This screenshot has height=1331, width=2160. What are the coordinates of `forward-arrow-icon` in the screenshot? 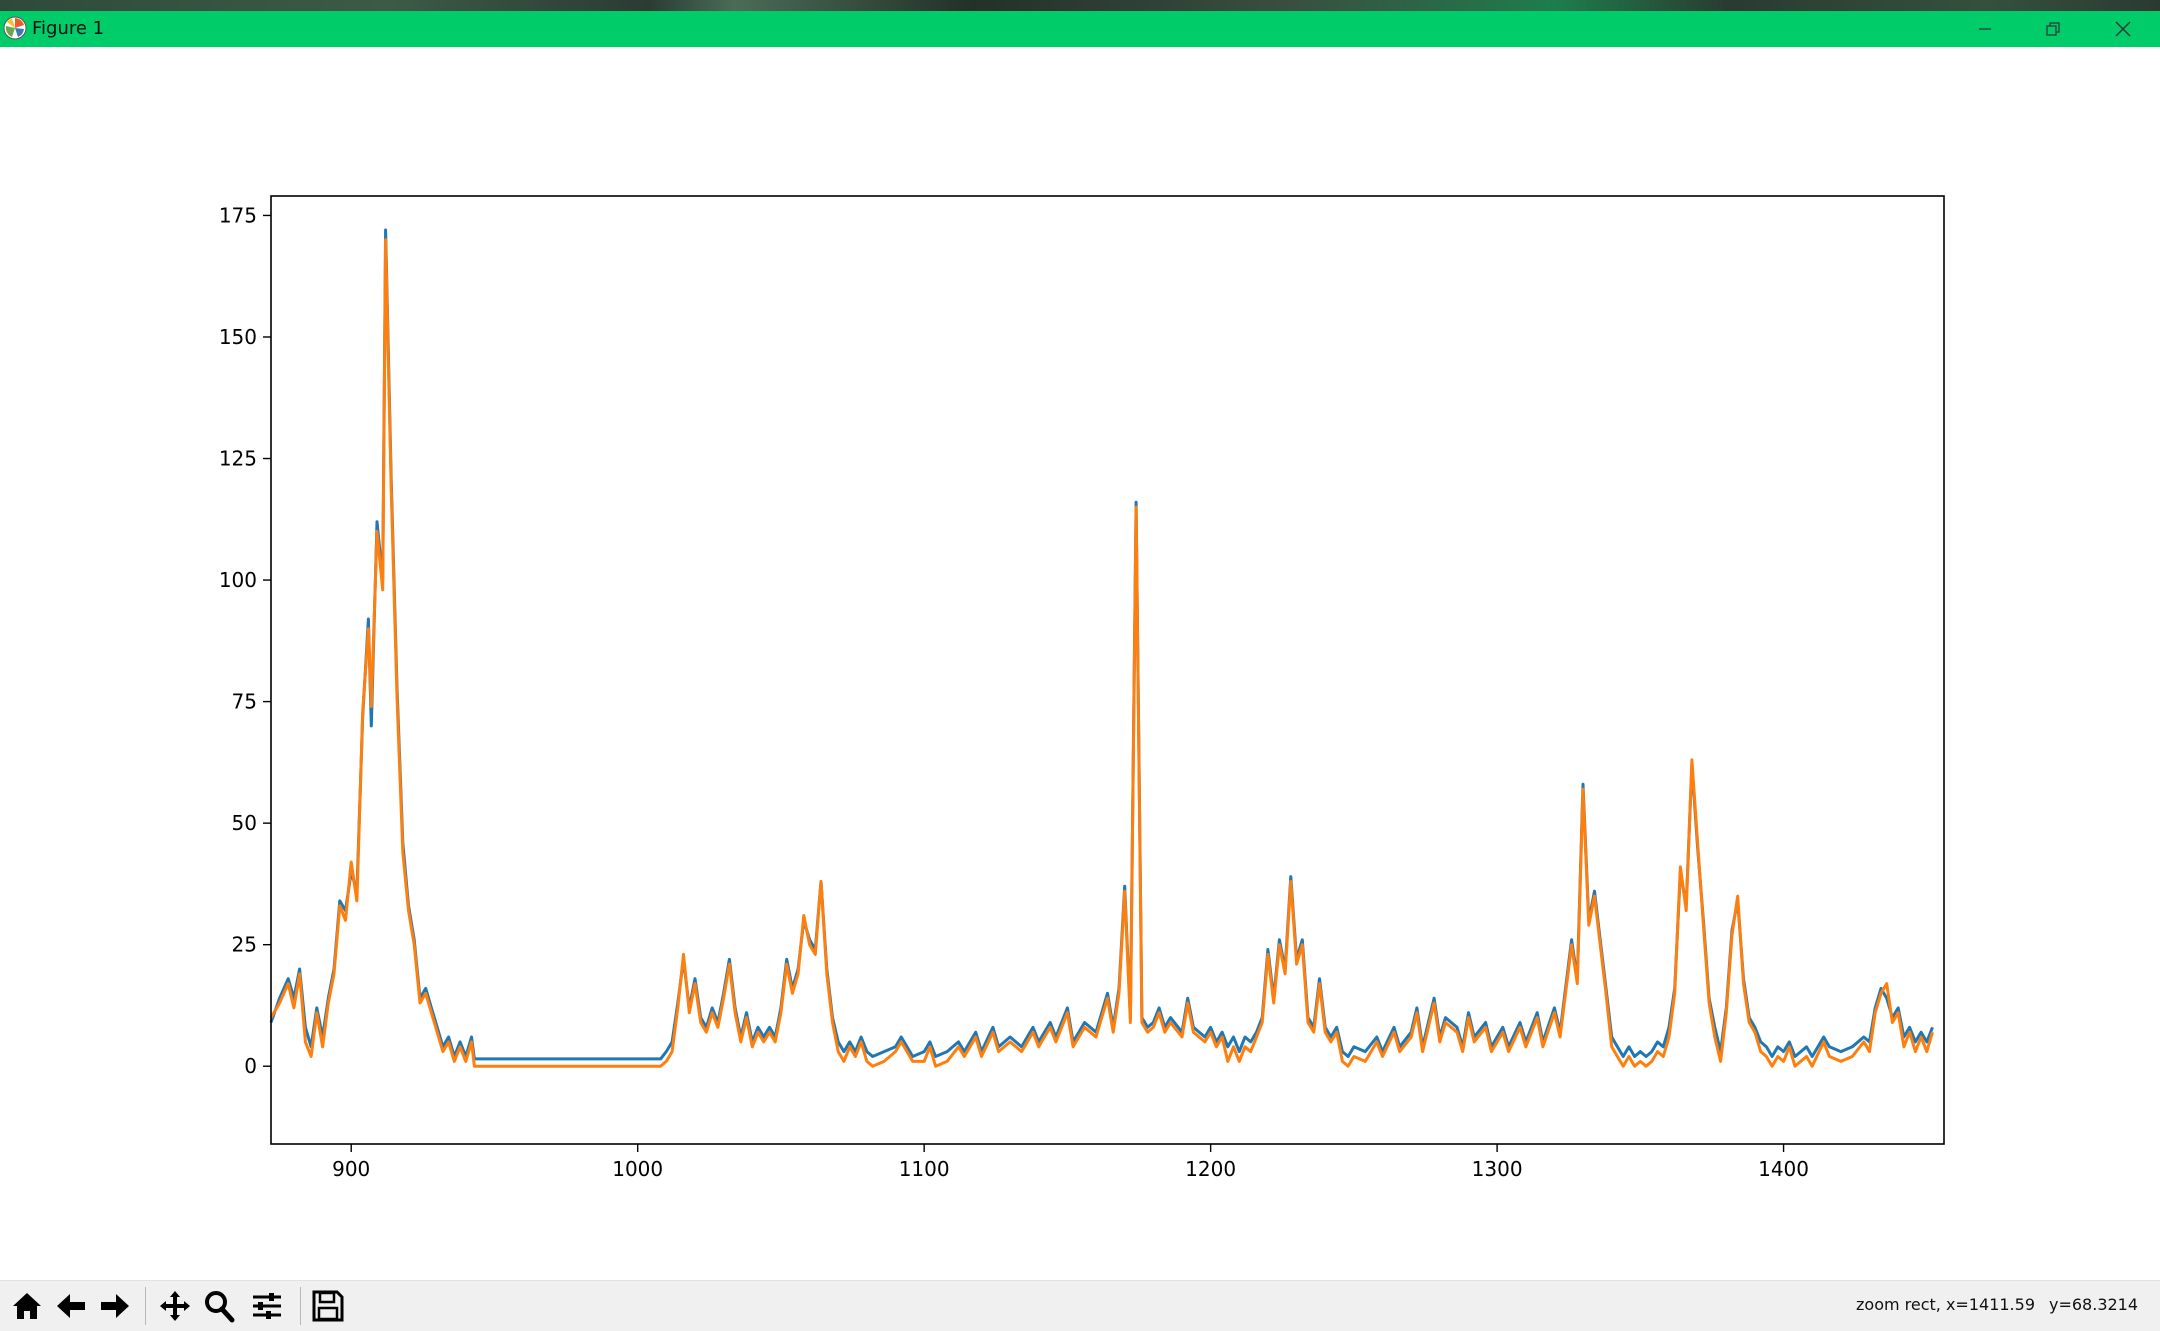 It's located at (115, 1306).